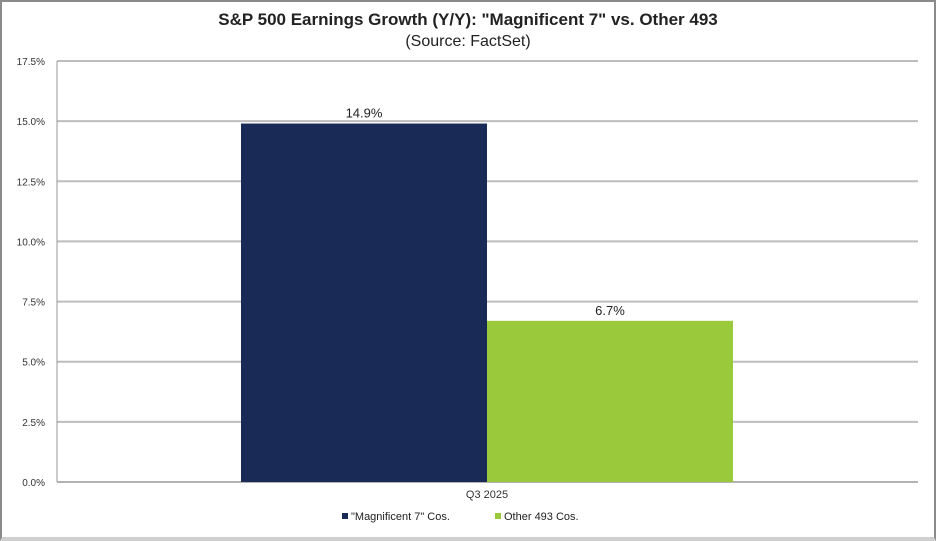 Image resolution: width=936 pixels, height=541 pixels. Describe the element at coordinates (467, 41) in the screenshot. I see `chart-subtitle: (Source: FactSet)` at that location.